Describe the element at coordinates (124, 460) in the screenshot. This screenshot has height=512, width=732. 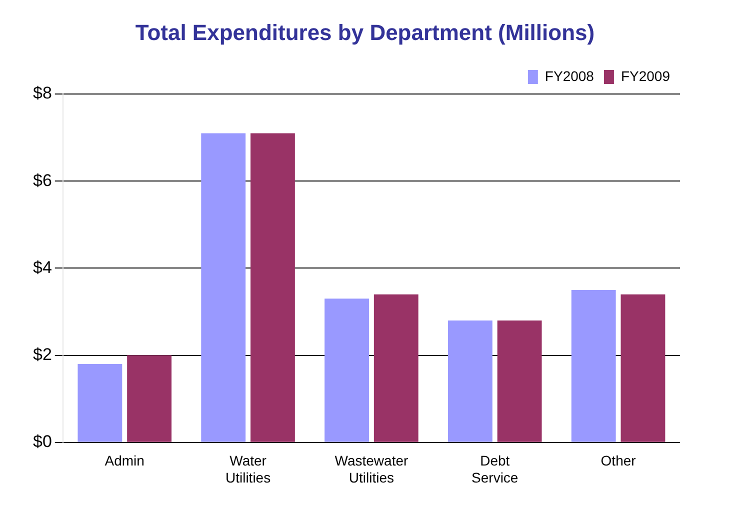
I see `x-tick-label: Admin` at that location.